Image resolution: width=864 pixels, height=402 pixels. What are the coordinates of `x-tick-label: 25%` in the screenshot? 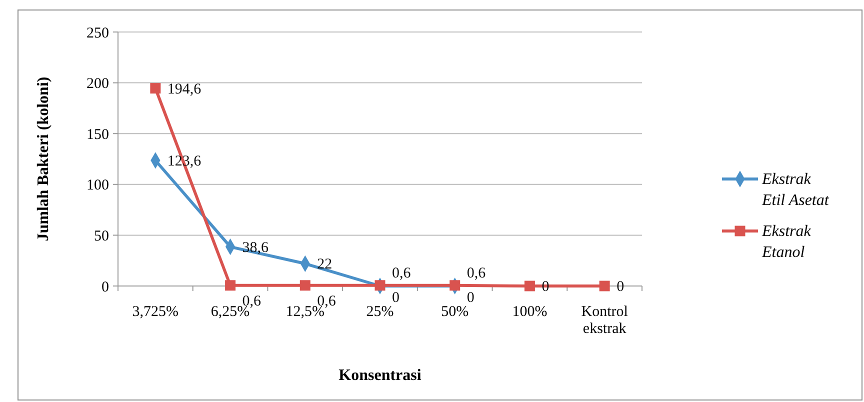 It's located at (380, 312).